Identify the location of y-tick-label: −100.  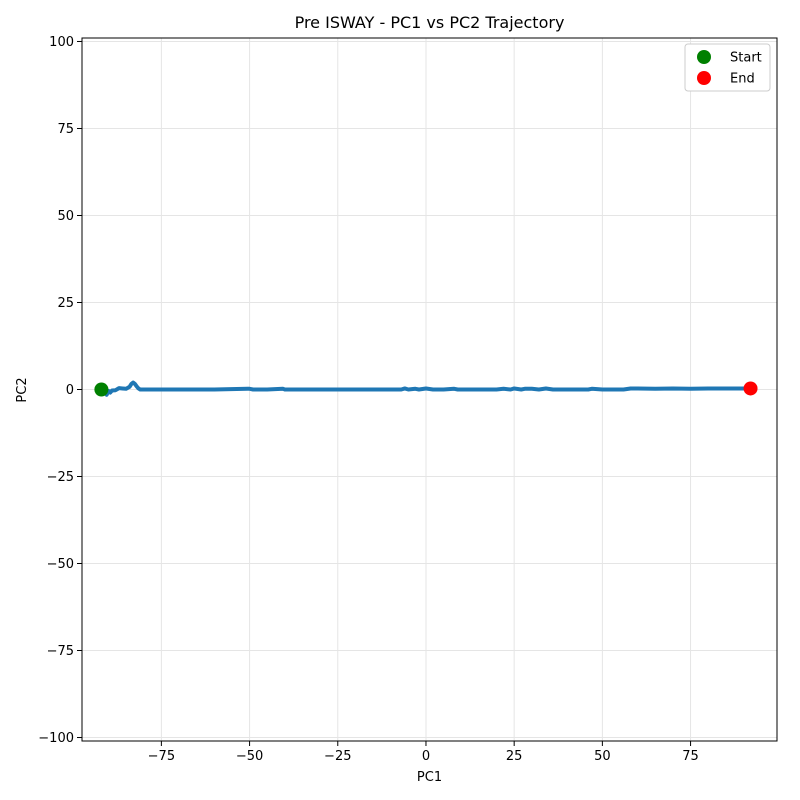
(56, 738).